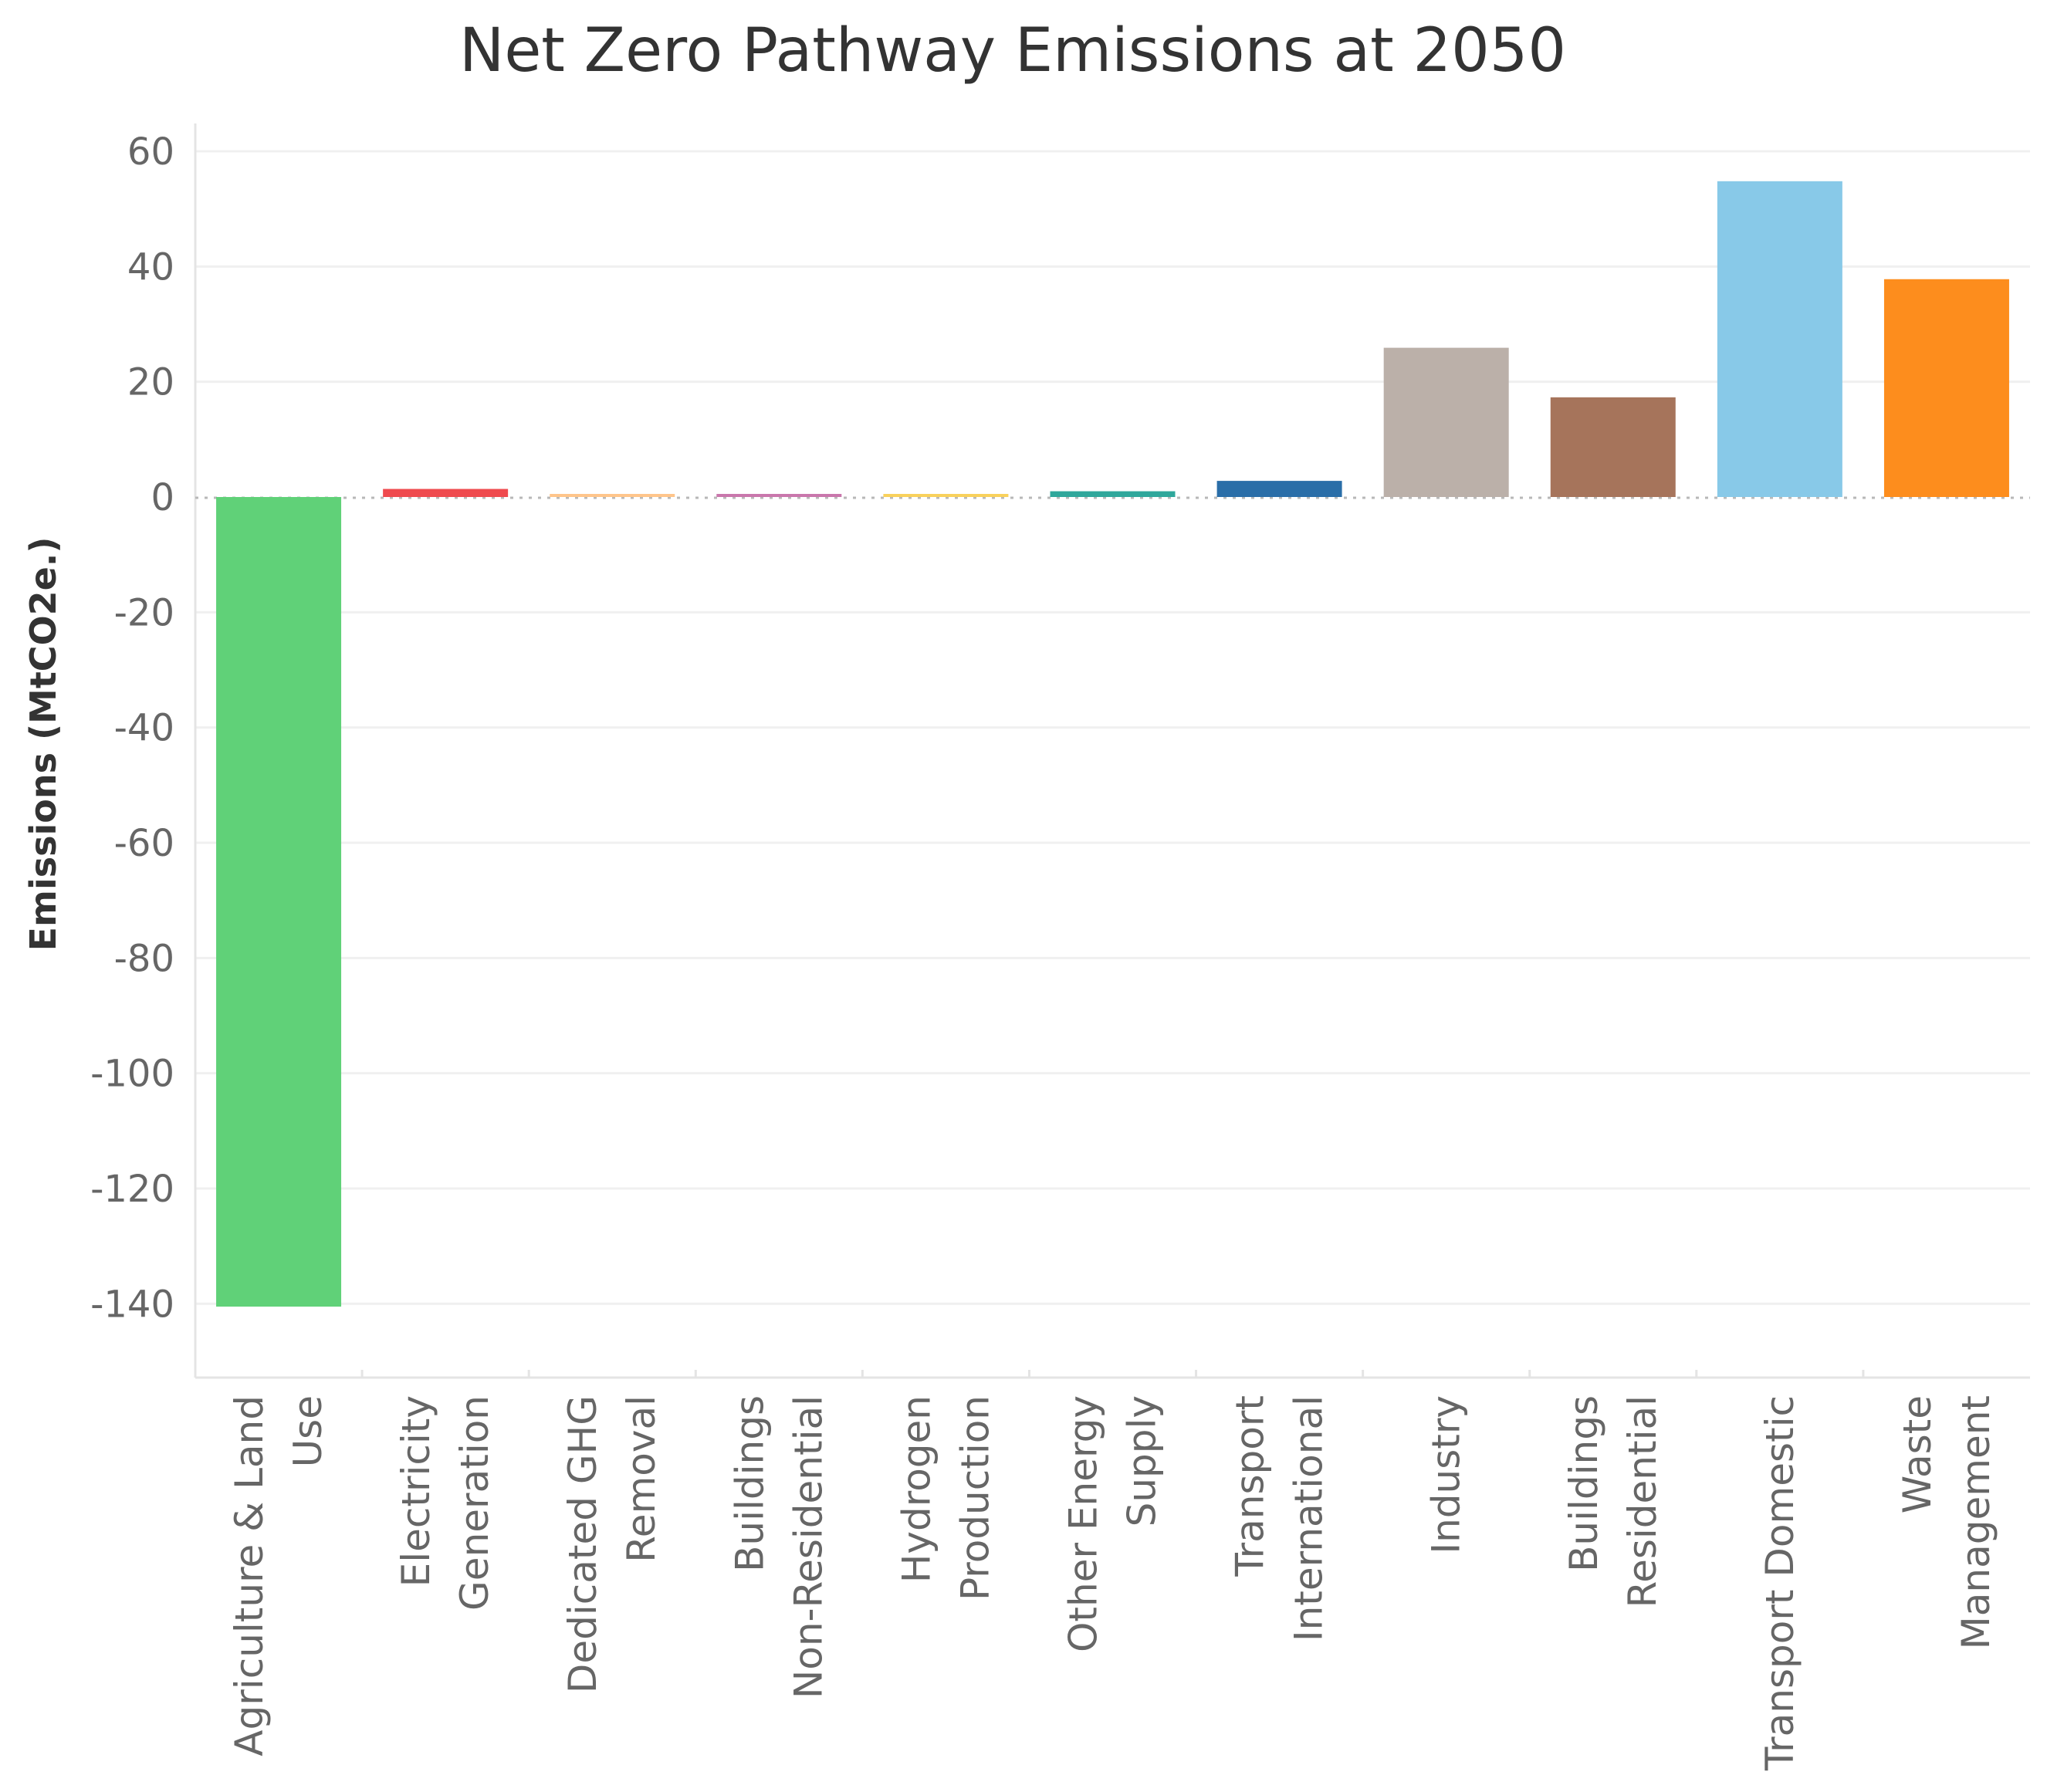 The height and width of the screenshot is (1792, 2047). I want to click on x-tick-label: International, so click(1309, 1518).